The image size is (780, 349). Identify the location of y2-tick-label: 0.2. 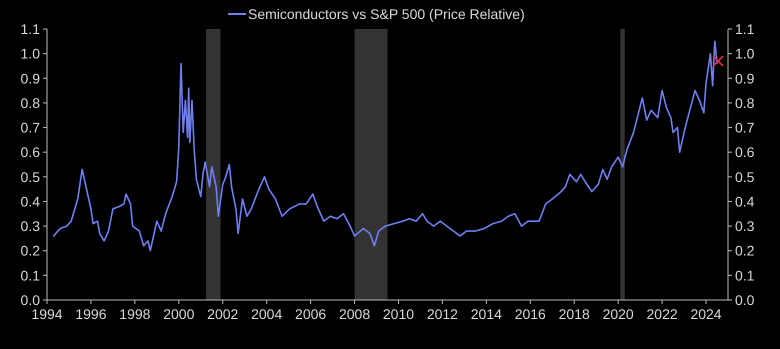
(745, 250).